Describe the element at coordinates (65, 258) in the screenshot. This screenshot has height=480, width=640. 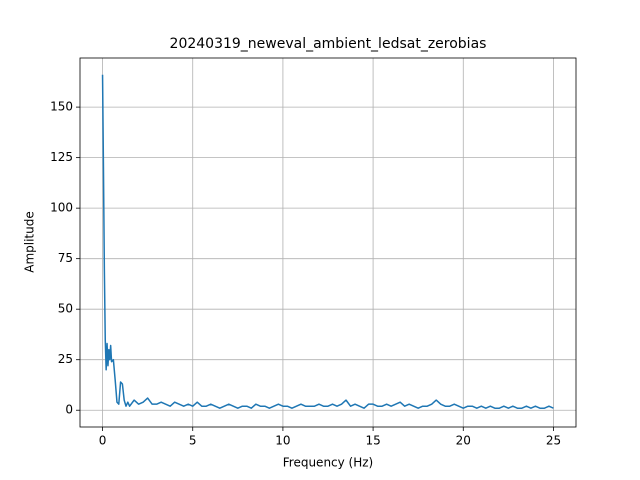
I see `y-tick-label: 75` at that location.